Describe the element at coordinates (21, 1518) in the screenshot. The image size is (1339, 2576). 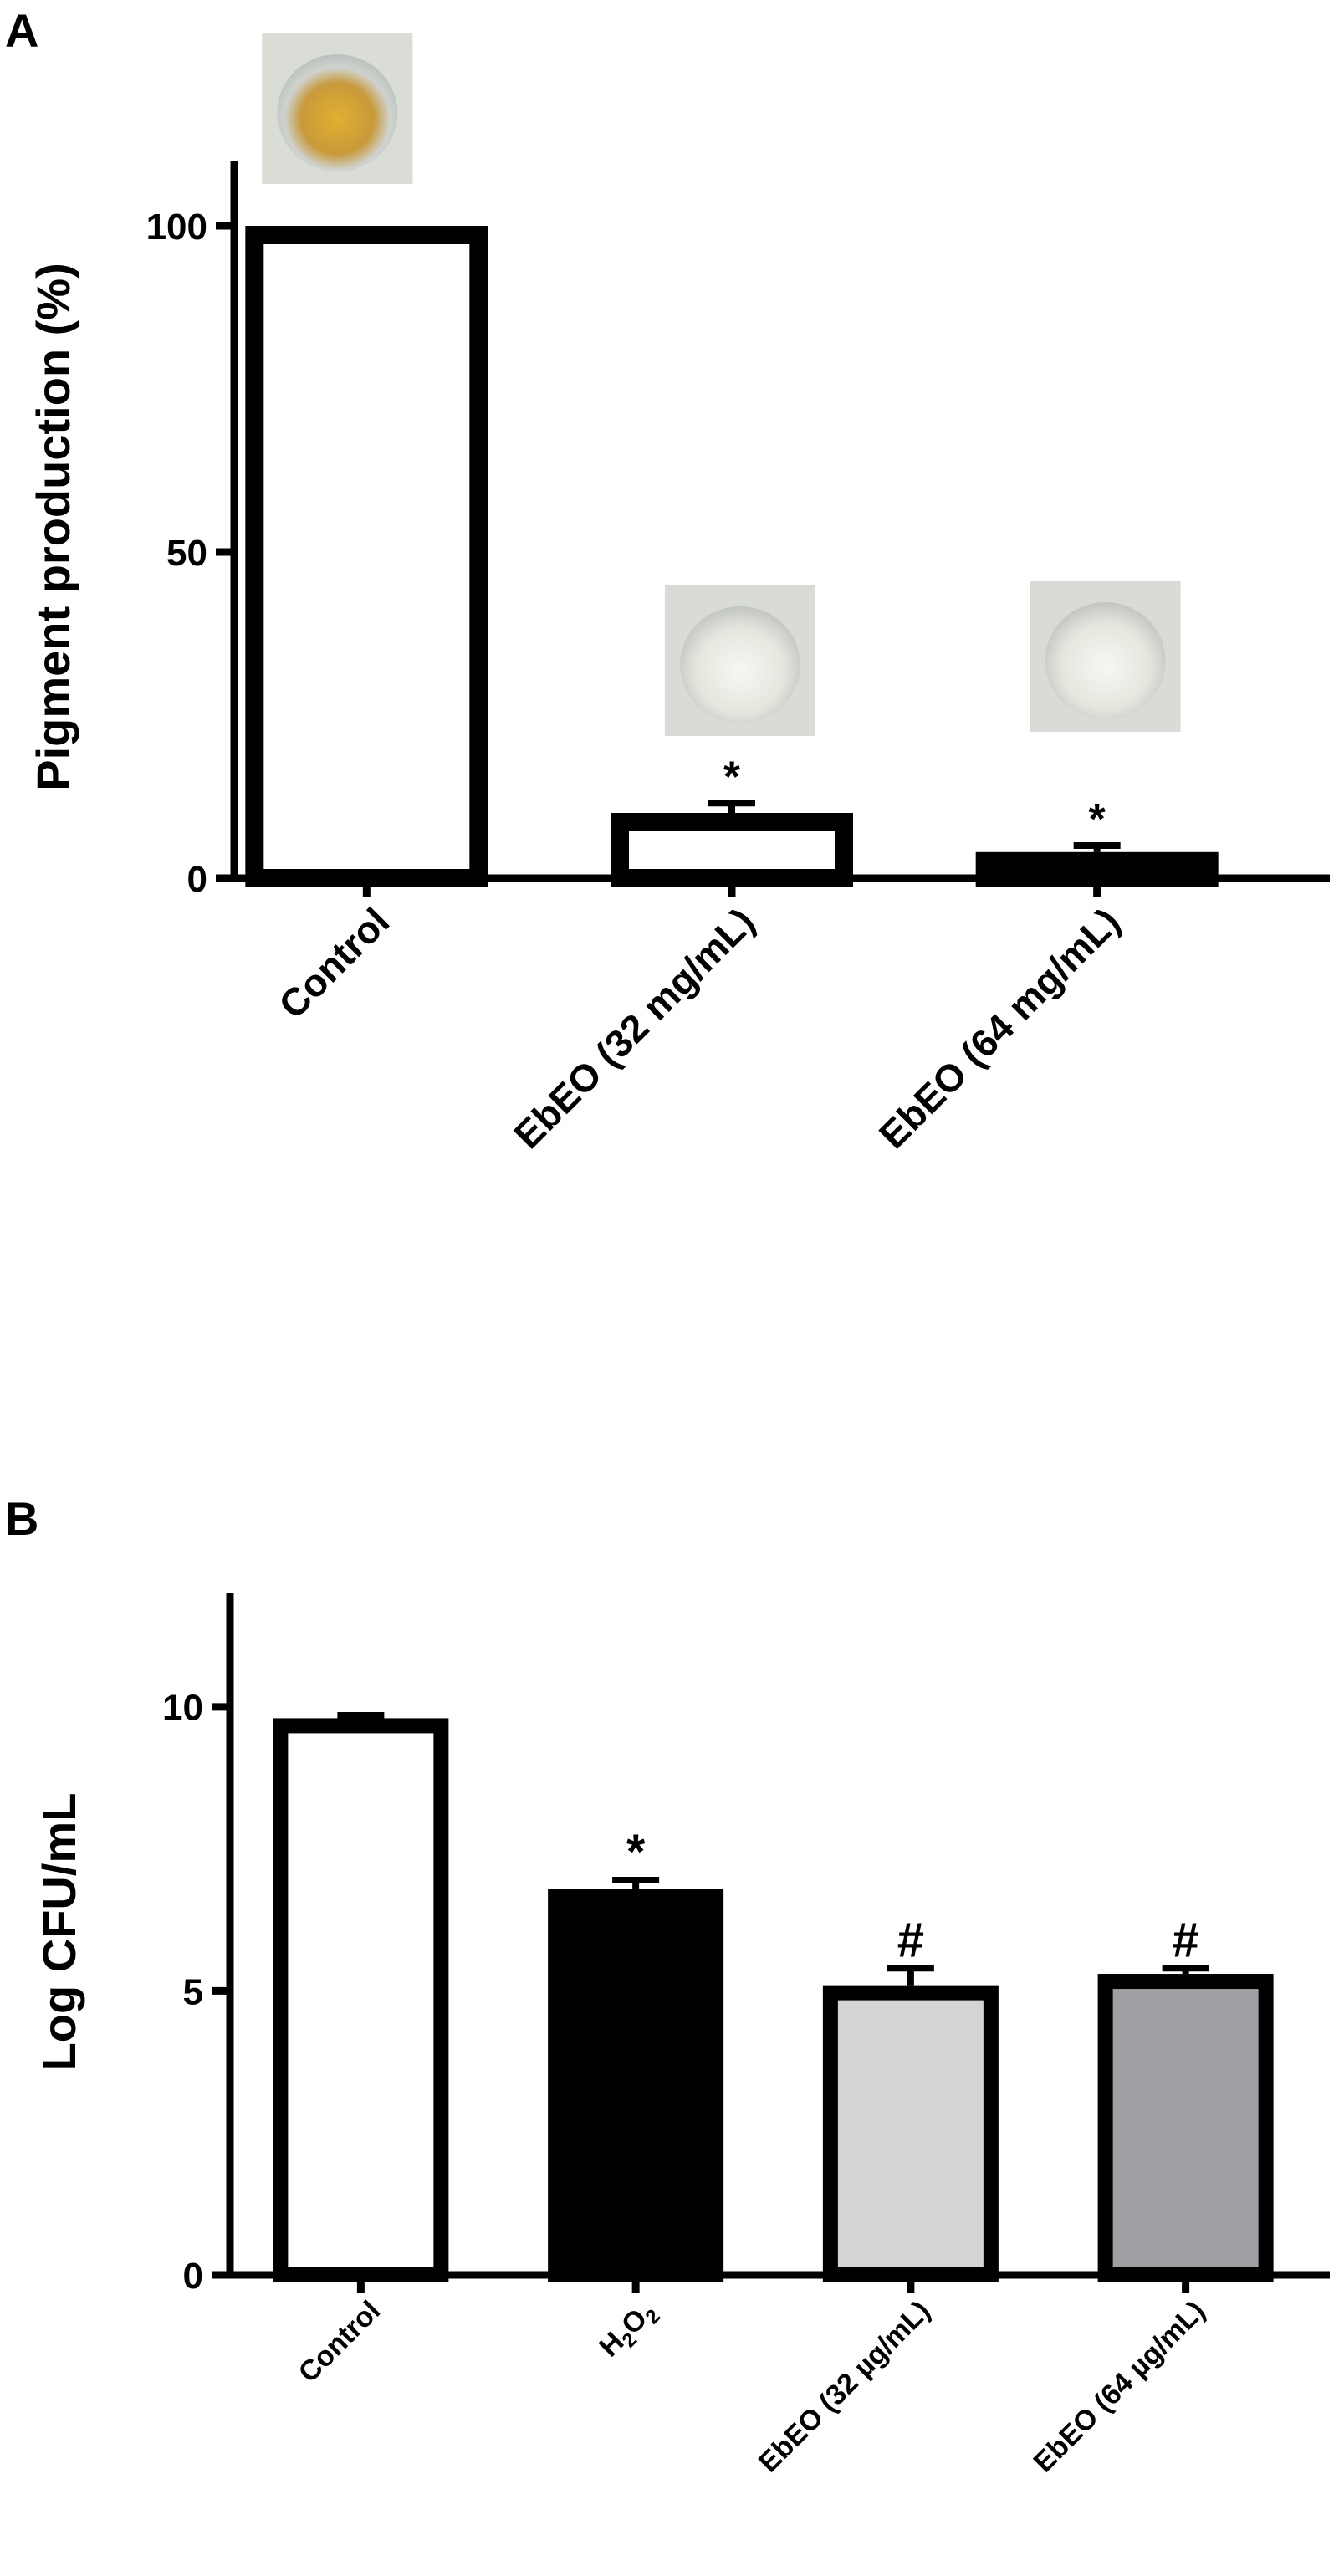
I see `panel-label: B` at that location.